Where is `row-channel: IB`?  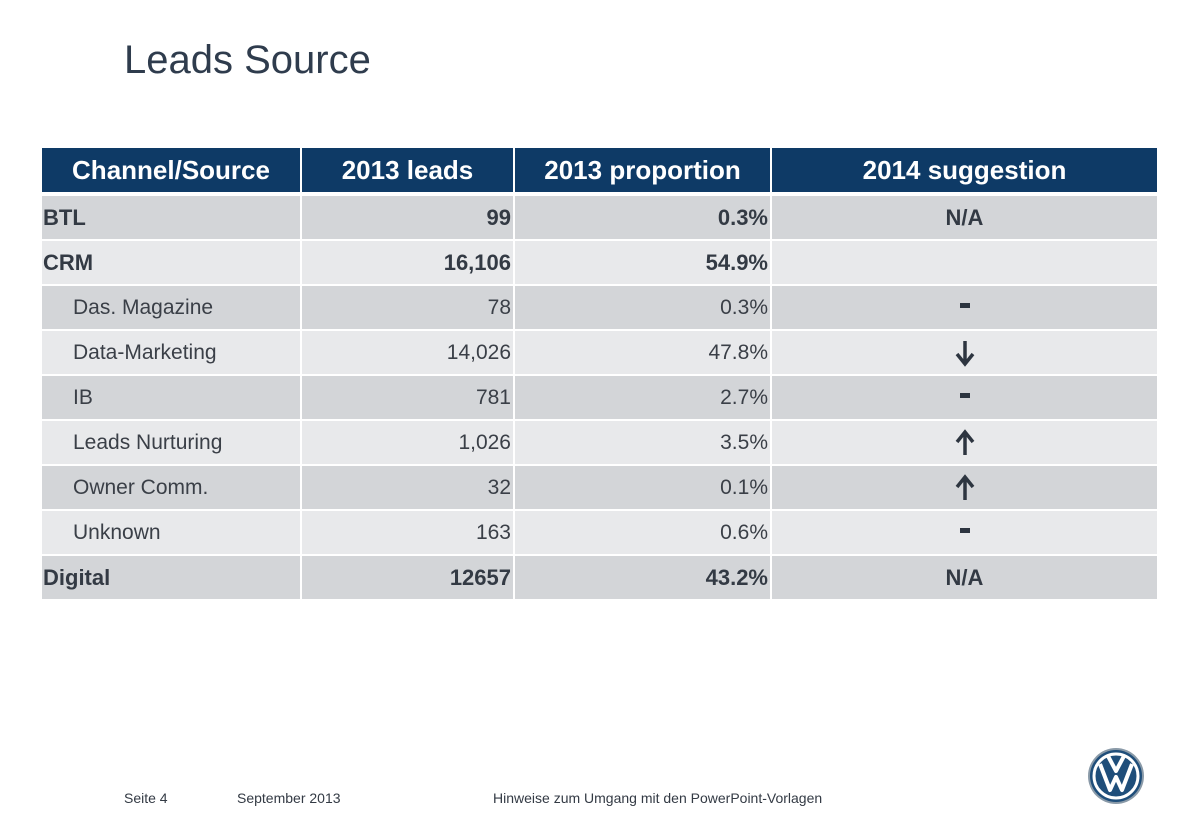
row-channel: IB is located at coordinates (172, 397).